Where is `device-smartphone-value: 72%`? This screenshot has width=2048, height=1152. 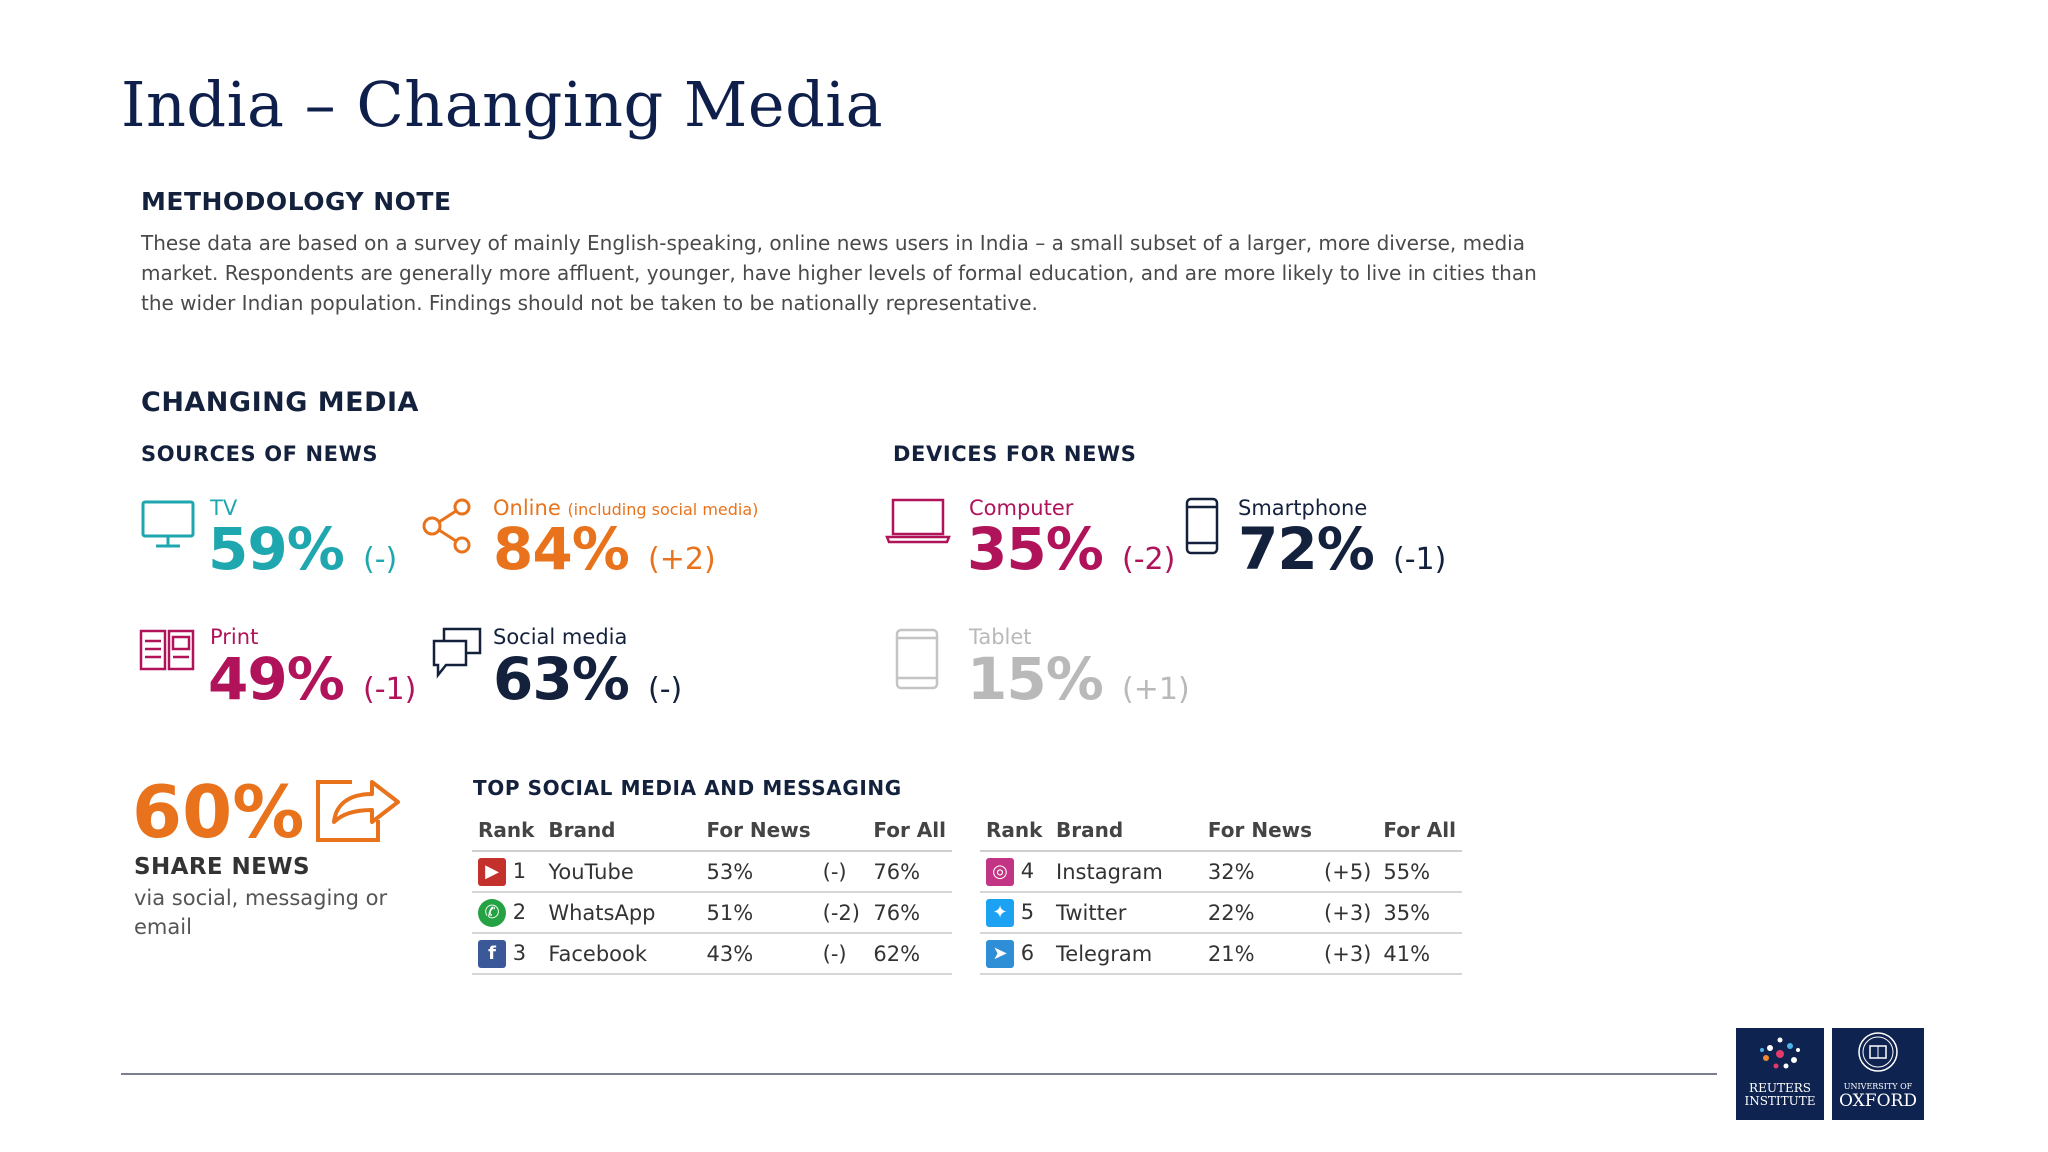 device-smartphone-value: 72% is located at coordinates (1306, 549).